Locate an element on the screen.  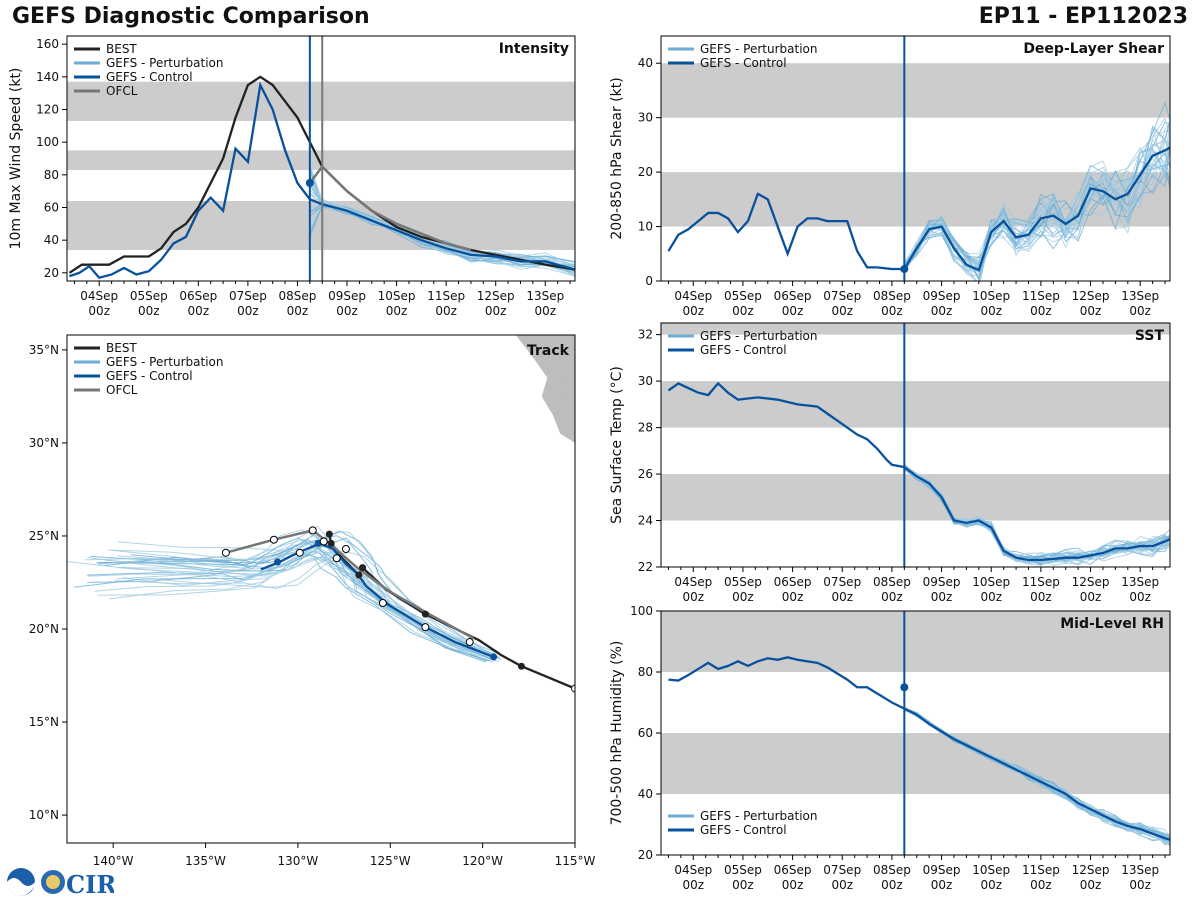
plot-area-intensity is located at coordinates (321, 158).